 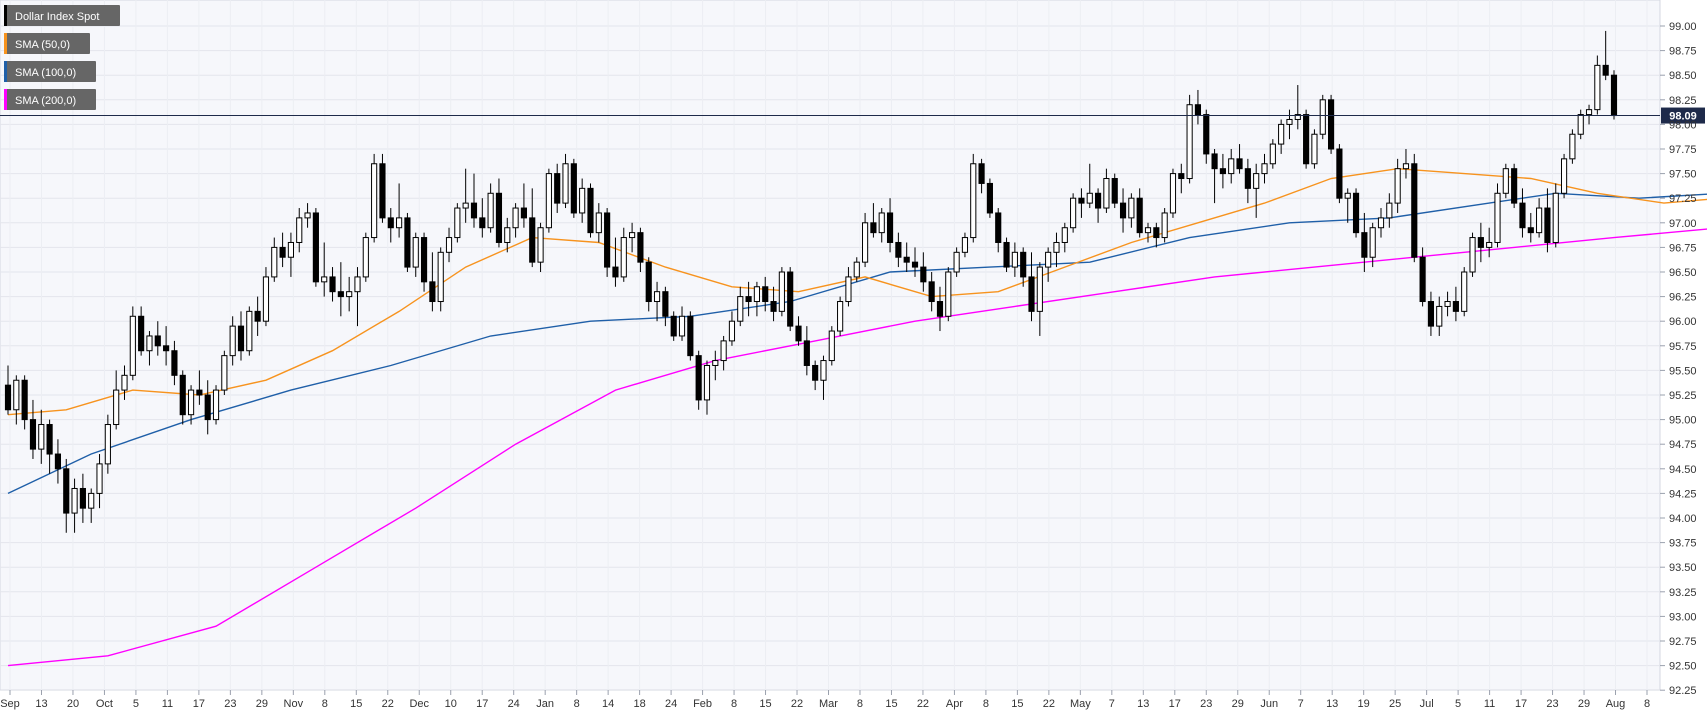 I want to click on x-tick-label: 7, so click(x=1112, y=704).